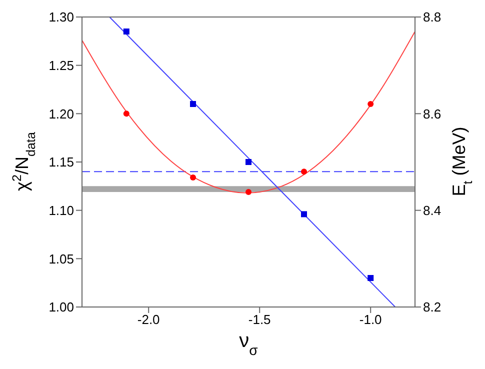 The height and width of the screenshot is (369, 485). I want to click on y-tick-label: 1.05, so click(61, 258).